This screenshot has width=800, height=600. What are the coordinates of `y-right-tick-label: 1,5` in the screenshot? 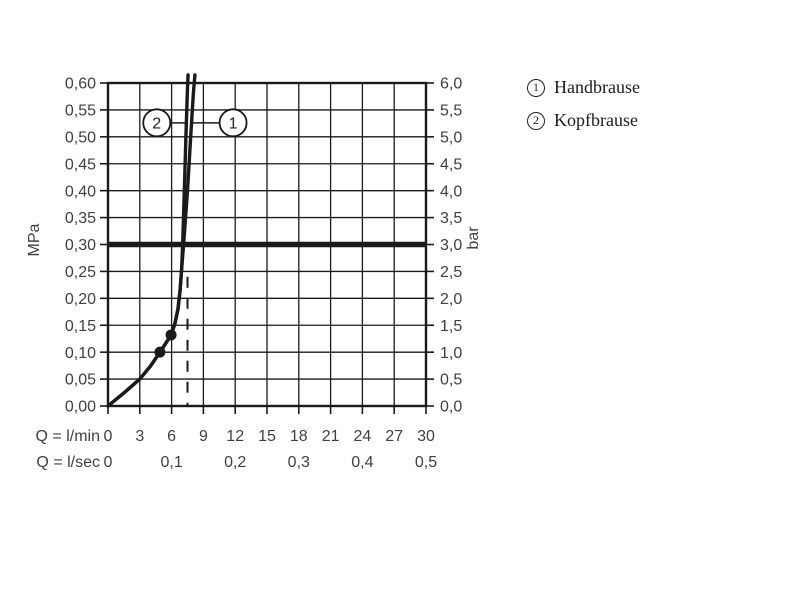 It's located at (451, 326).